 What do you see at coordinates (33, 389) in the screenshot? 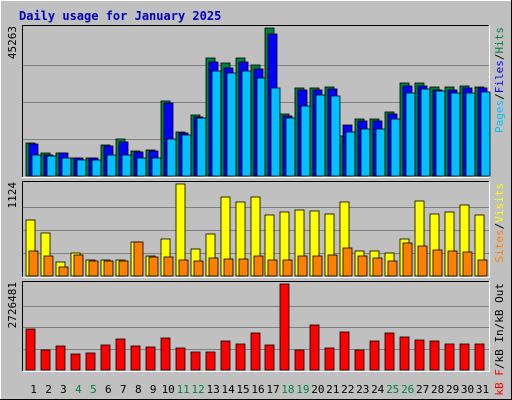
I see `x-tick-label: 1` at bounding box center [33, 389].